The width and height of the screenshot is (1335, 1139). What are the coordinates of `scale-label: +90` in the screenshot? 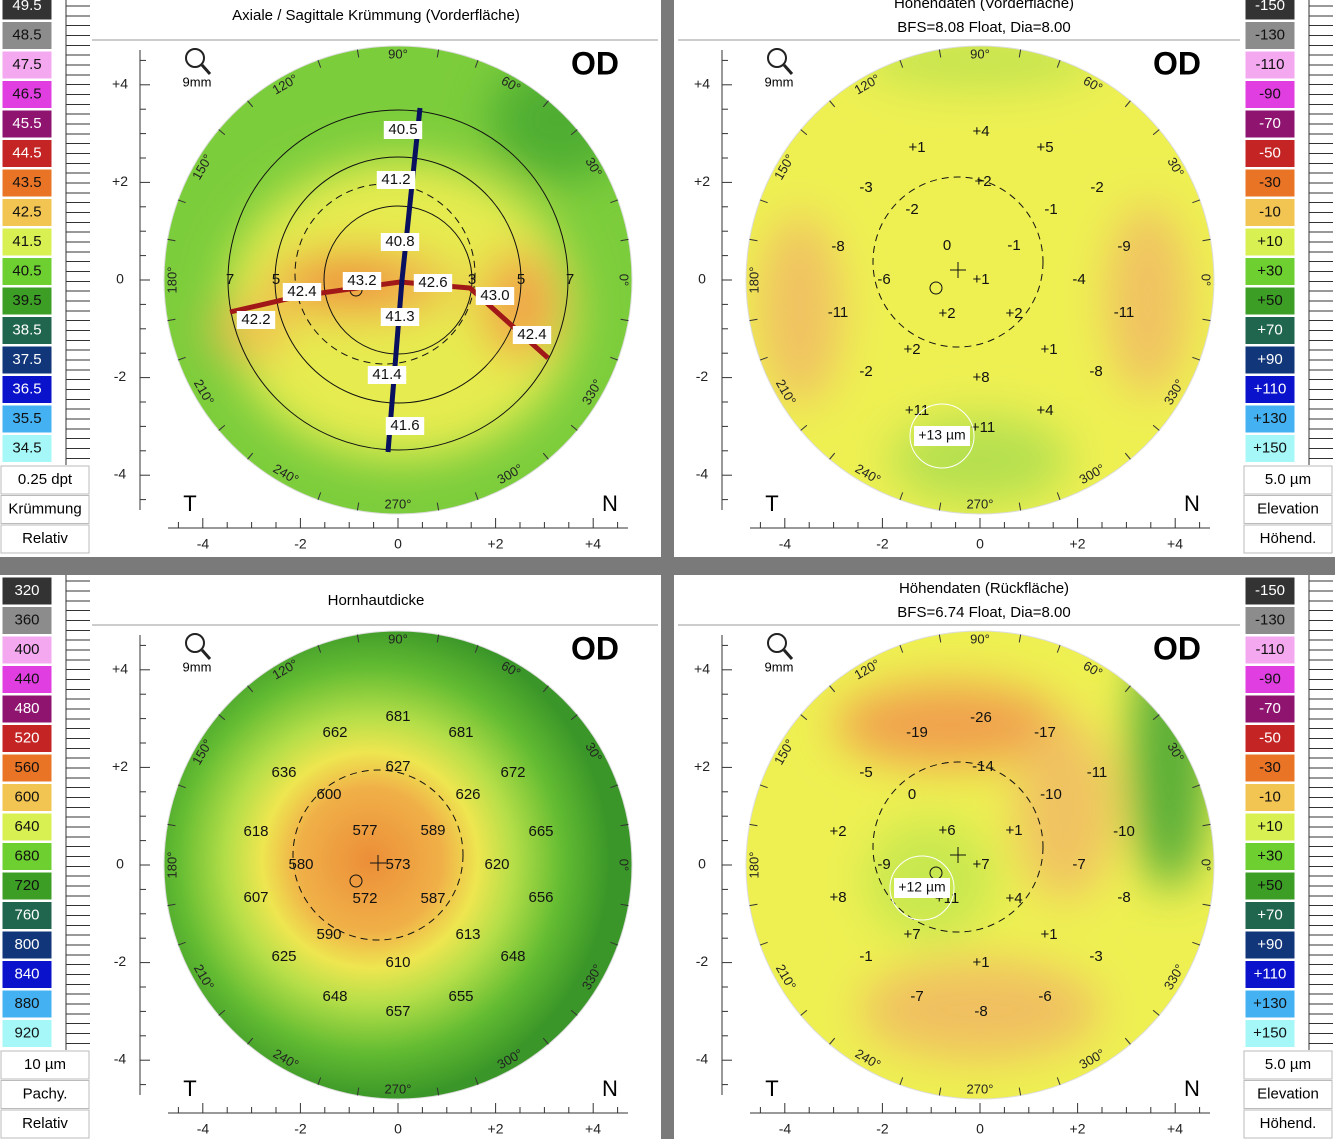 It's located at (1269, 359).